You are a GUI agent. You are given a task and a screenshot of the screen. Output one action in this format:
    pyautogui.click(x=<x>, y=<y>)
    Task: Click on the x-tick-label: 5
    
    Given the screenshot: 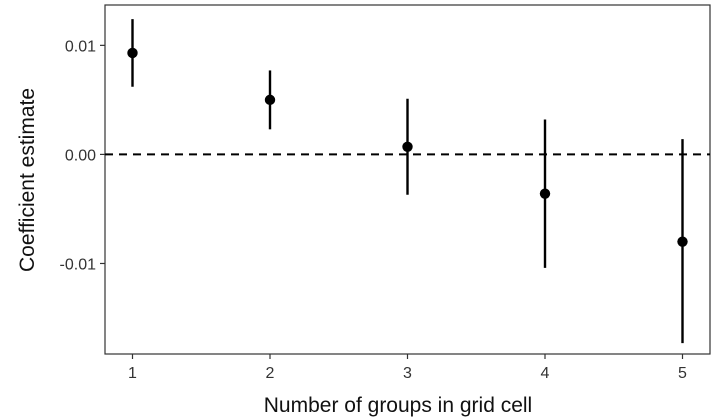 What is the action you would take?
    pyautogui.click(x=682, y=373)
    